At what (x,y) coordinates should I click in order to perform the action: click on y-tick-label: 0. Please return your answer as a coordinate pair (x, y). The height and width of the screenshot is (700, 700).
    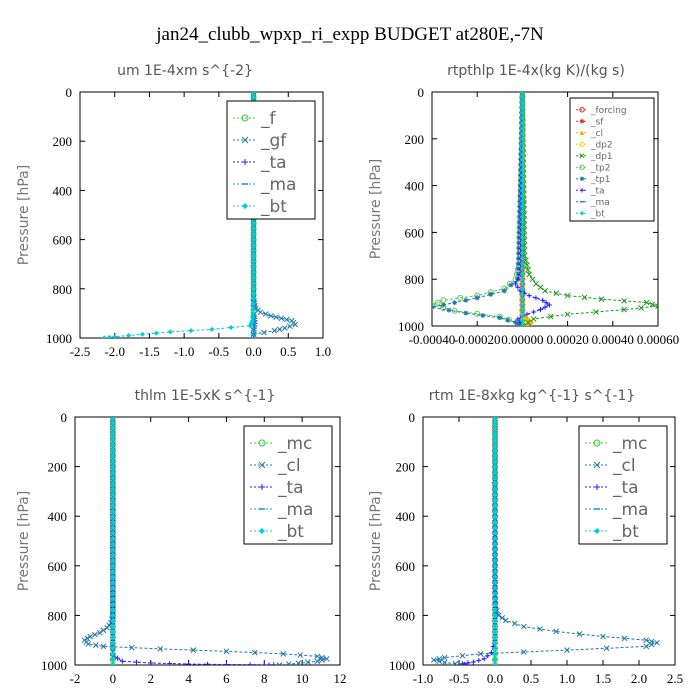
    Looking at the image, I should click on (69, 92).